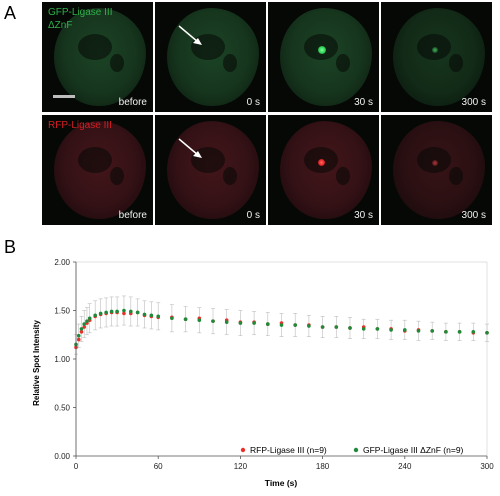 This screenshot has height=496, width=500. Describe the element at coordinates (323, 466) in the screenshot. I see `x-tick-label: 180` at that location.